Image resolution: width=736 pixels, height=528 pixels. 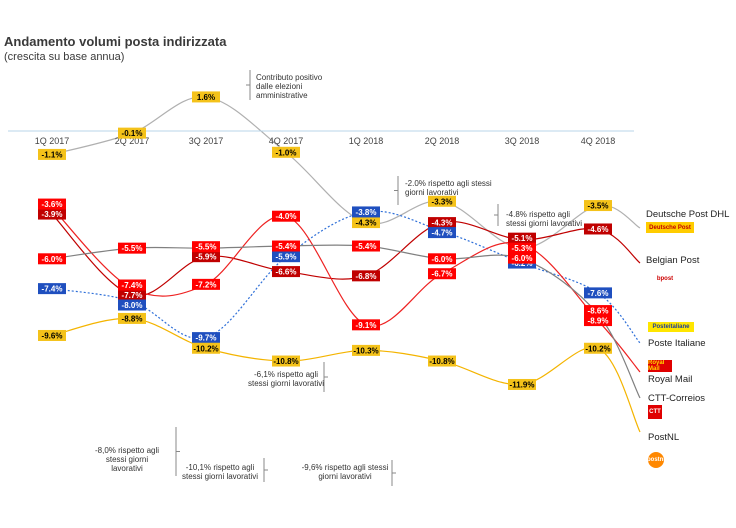 What do you see at coordinates (366, 141) in the screenshot?
I see `x-tick-label: 1Q 2018` at bounding box center [366, 141].